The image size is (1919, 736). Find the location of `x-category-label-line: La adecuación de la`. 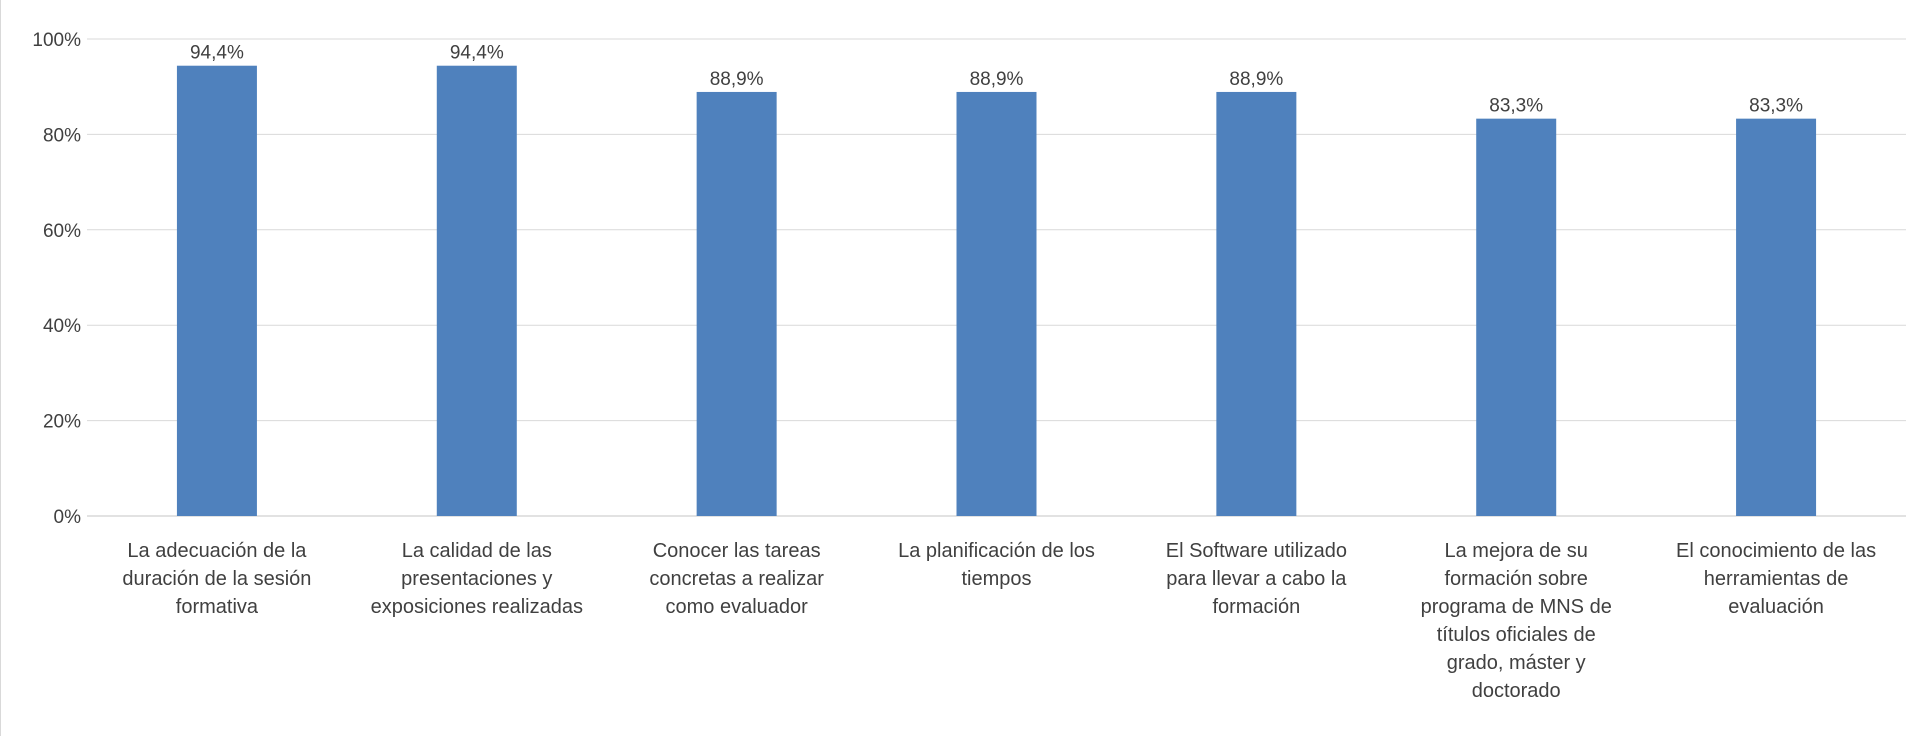

x-category-label-line: La adecuación de la is located at coordinates (217, 551).